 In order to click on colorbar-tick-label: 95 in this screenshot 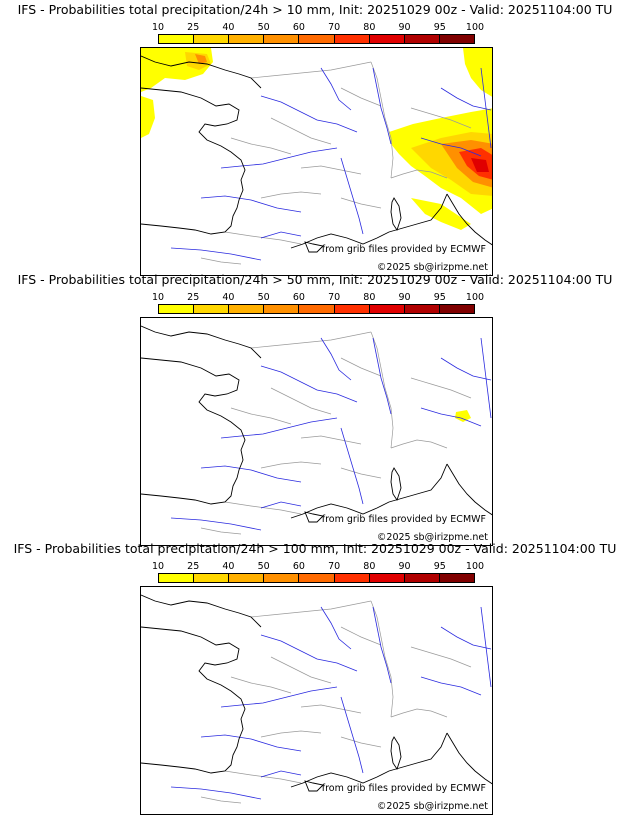, I will do `click(439, 27)`.